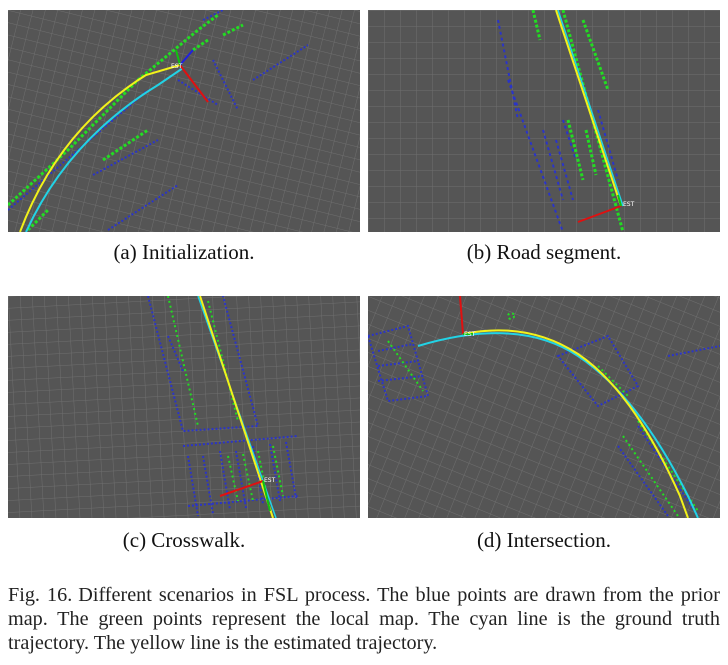 Image resolution: width=728 pixels, height=665 pixels. I want to click on subcaption-crosswalk: (c) Crosswalk., so click(184, 540).